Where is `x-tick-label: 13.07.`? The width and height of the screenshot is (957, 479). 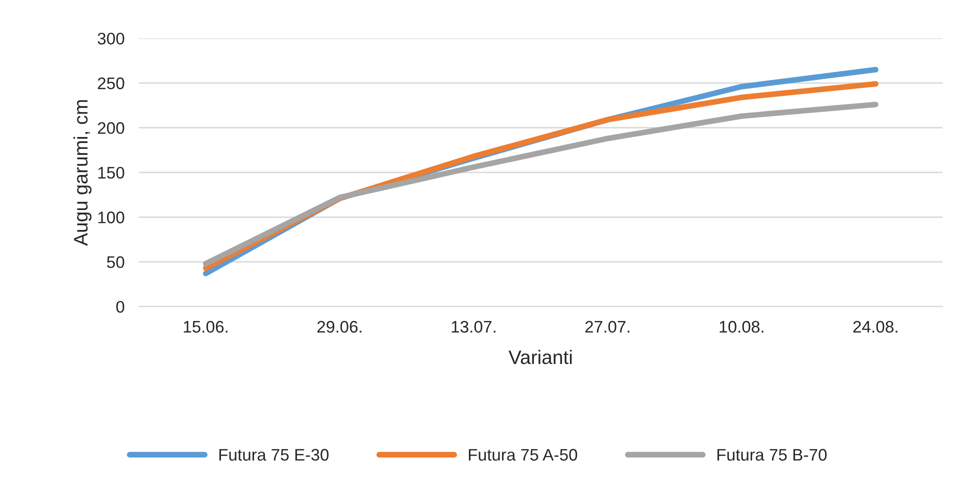
x-tick-label: 13.07. is located at coordinates (474, 326).